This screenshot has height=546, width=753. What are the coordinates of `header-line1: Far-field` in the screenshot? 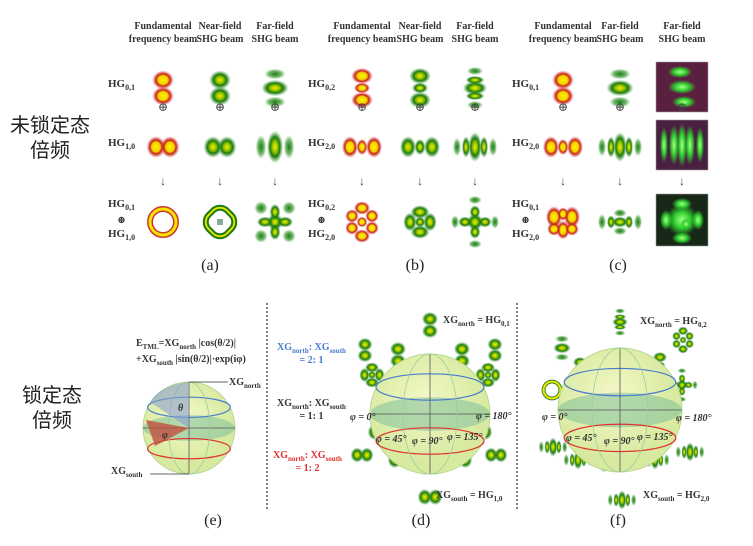 It's located at (620, 26).